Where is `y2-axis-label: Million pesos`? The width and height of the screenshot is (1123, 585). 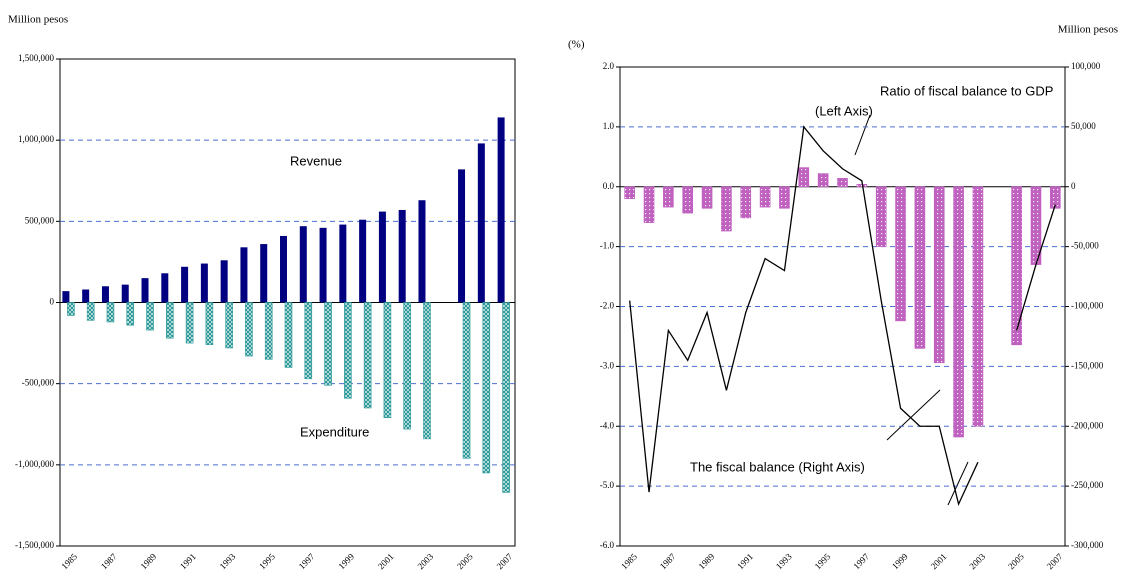
y2-axis-label: Million pesos is located at coordinates (1088, 30).